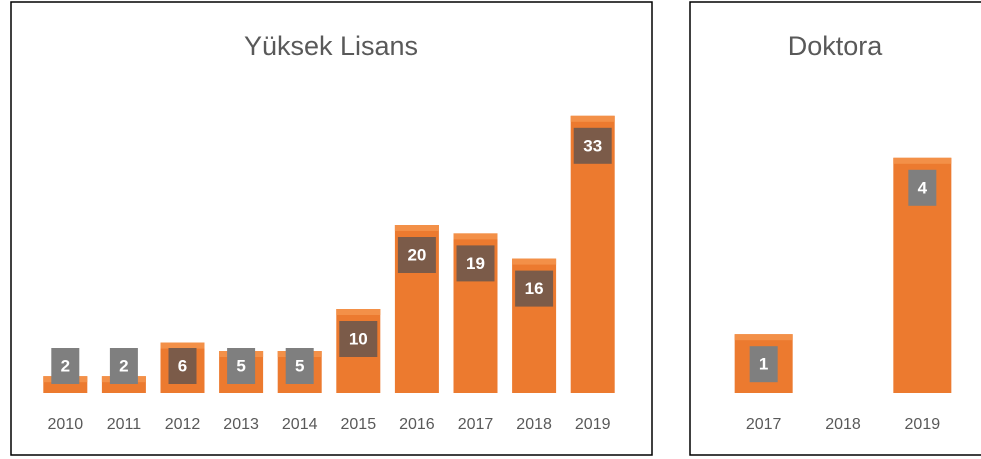 The width and height of the screenshot is (981, 459). Describe the element at coordinates (836, 46) in the screenshot. I see `chart-title: Doktora` at that location.